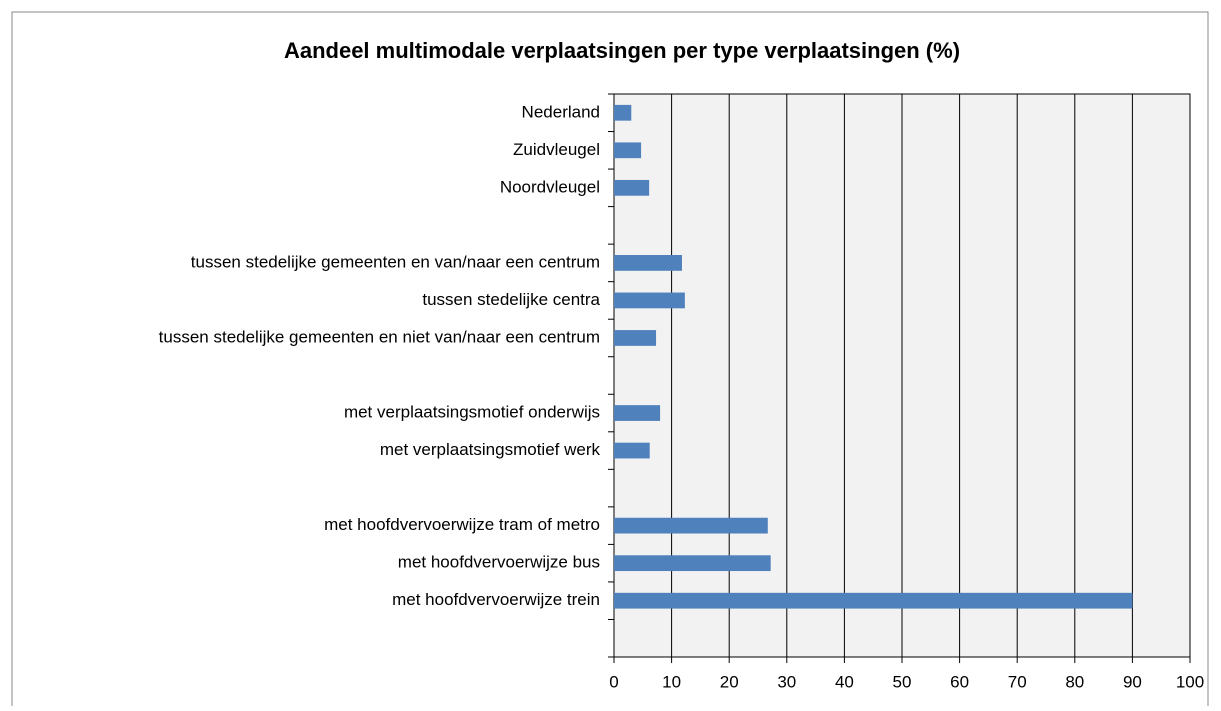 The height and width of the screenshot is (711, 1221). What do you see at coordinates (844, 681) in the screenshot?
I see `x-tick-label: 40` at bounding box center [844, 681].